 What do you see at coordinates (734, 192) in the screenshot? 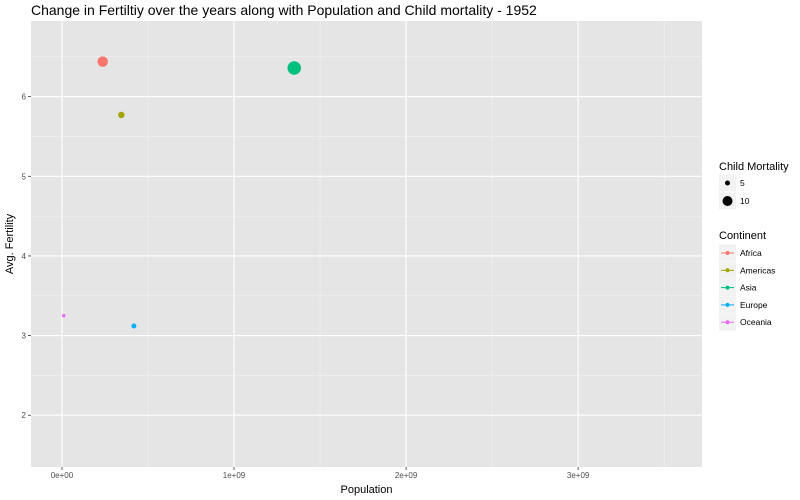
I see `size-legend-entries: 5 10` at bounding box center [734, 192].